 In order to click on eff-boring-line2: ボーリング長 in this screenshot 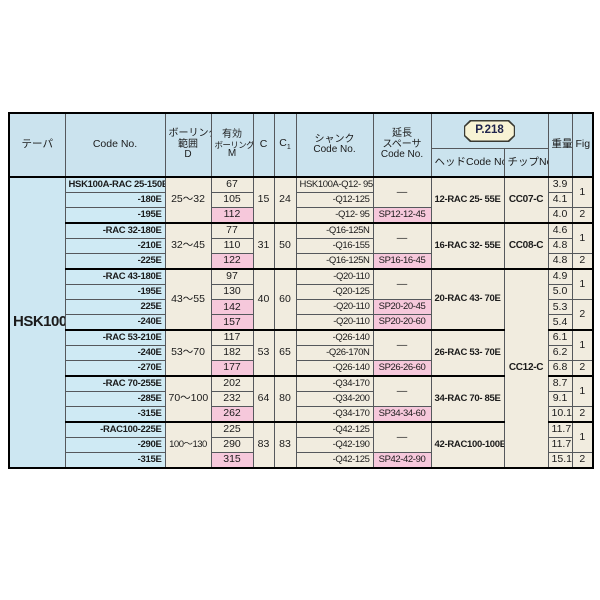, I will do `click(233, 144)`.